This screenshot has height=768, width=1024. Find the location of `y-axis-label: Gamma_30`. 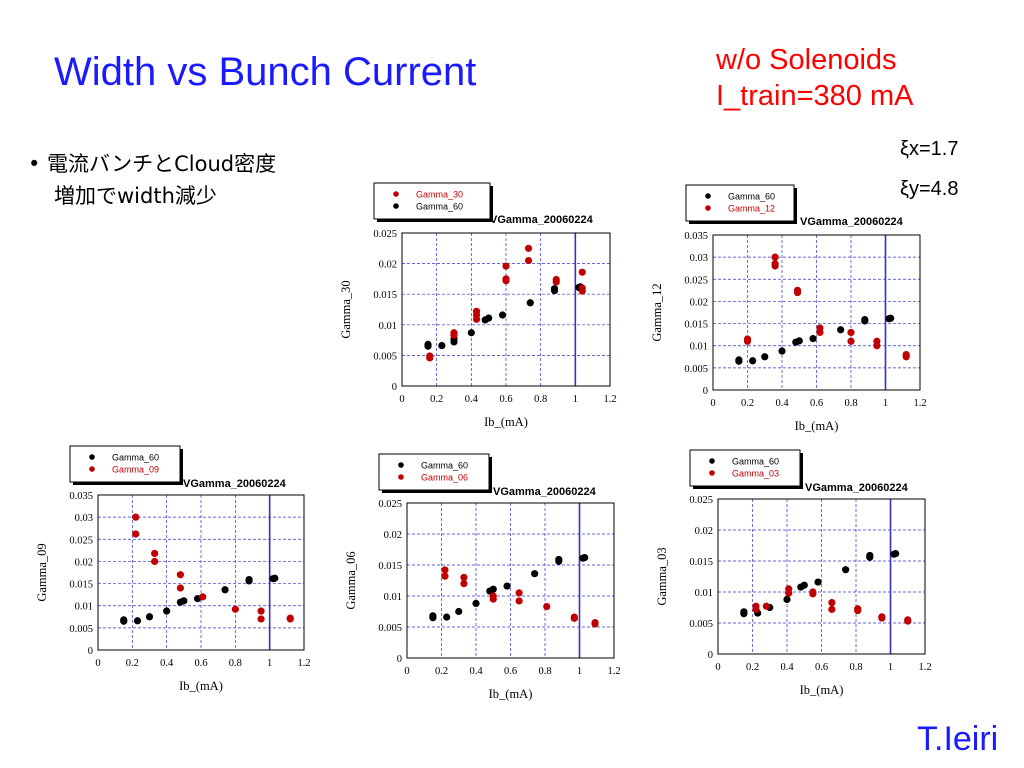

y-axis-label: Gamma_30 is located at coordinates (346, 309).